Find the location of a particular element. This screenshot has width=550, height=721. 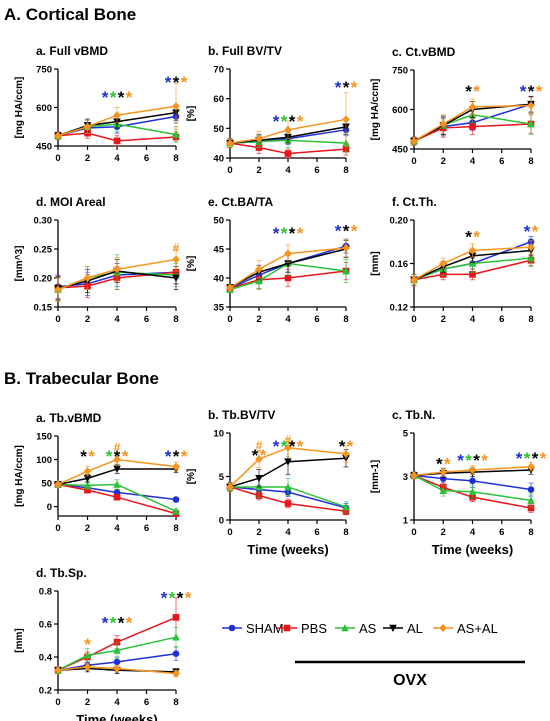

chart-title: c. Ct.vBMD is located at coordinates (424, 52).